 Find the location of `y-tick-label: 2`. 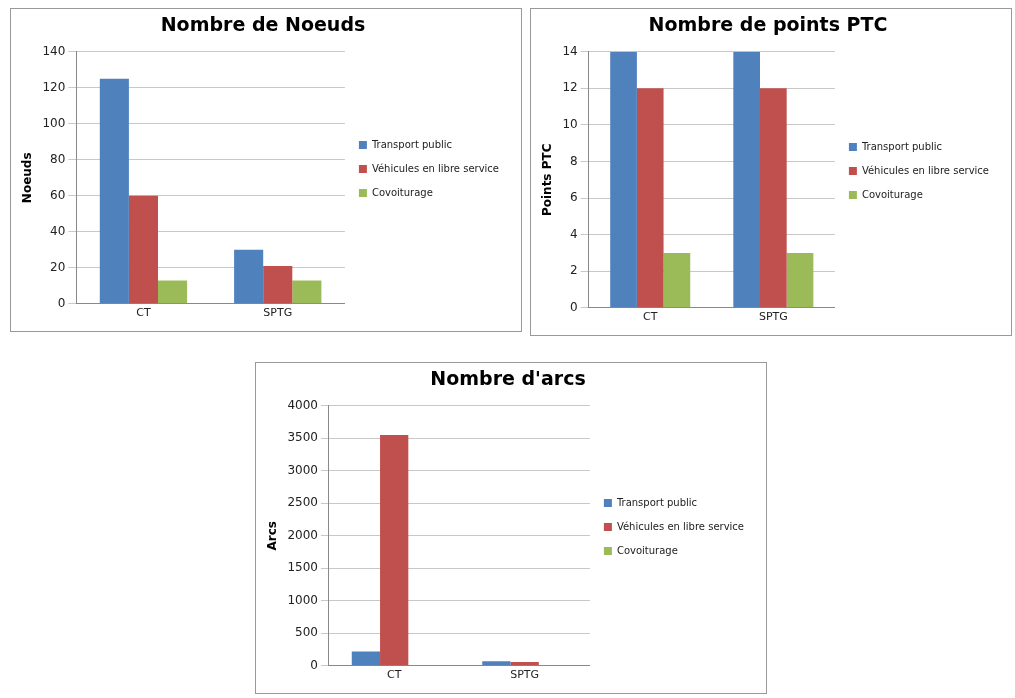

y-tick-label: 2 is located at coordinates (574, 270).